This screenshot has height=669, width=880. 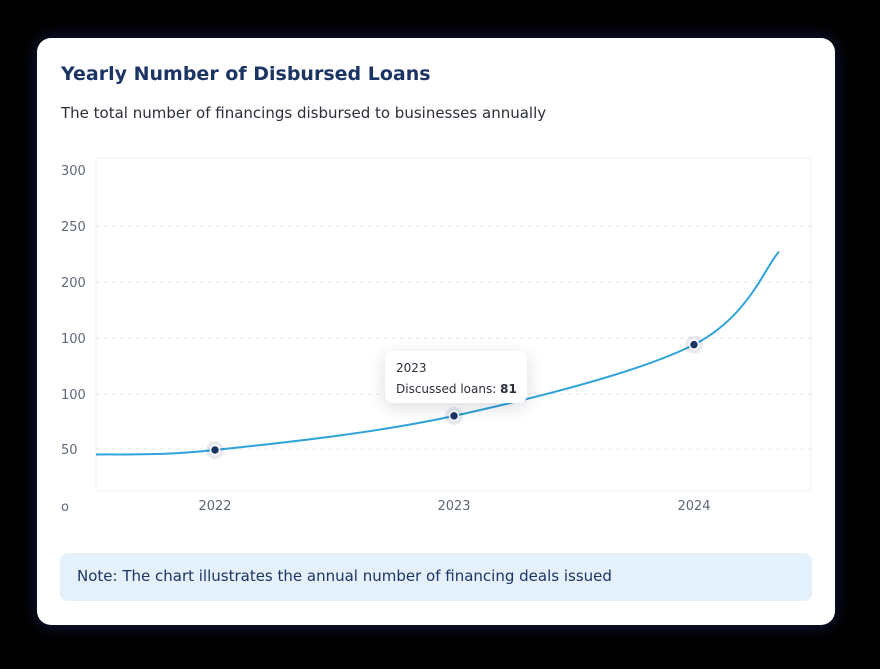 I want to click on chart-title: Yearly Number of Disbursed Loans, so click(x=246, y=74).